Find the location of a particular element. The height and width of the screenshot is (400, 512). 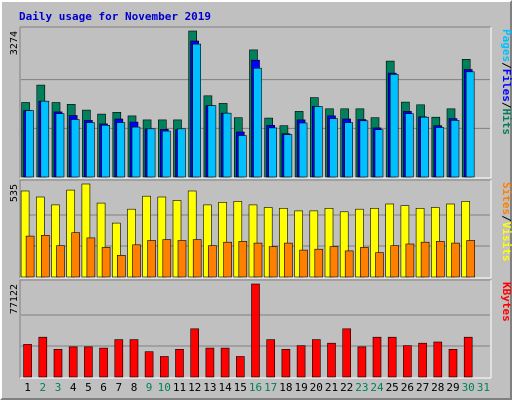

day-label: 30 is located at coordinates (468, 387).